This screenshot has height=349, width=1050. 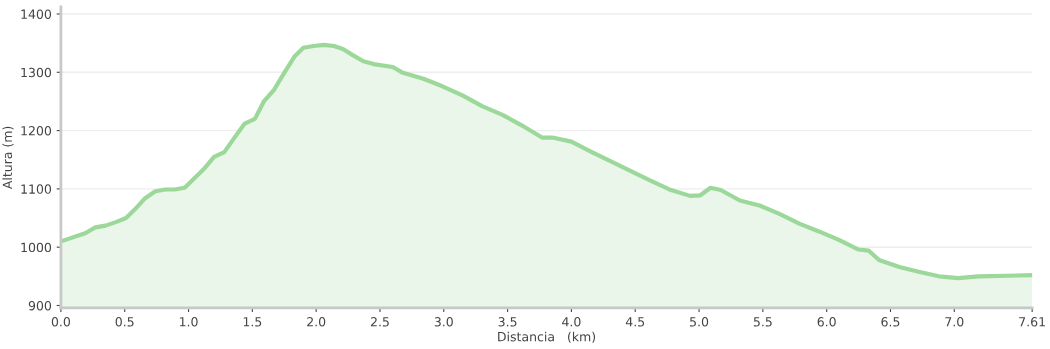 I want to click on y-tick-label: 1300, so click(x=36, y=72).